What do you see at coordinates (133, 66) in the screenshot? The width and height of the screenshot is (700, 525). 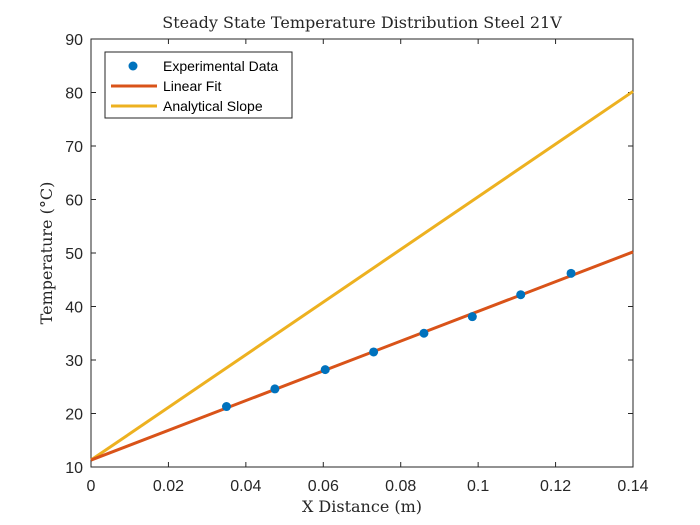 I see `legend-marker` at bounding box center [133, 66].